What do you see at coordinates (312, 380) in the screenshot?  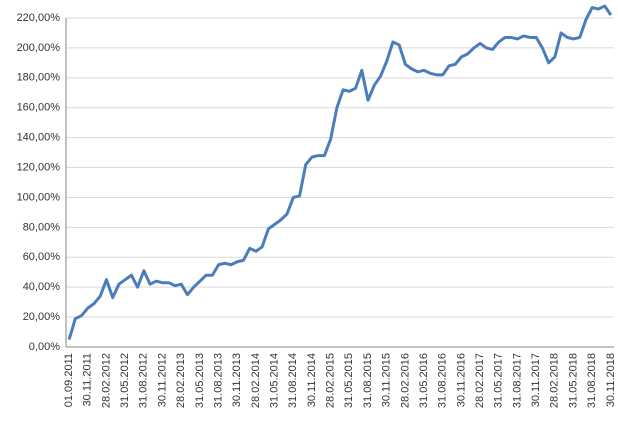 I see `x-tick-label: 30.11.2014` at bounding box center [312, 380].